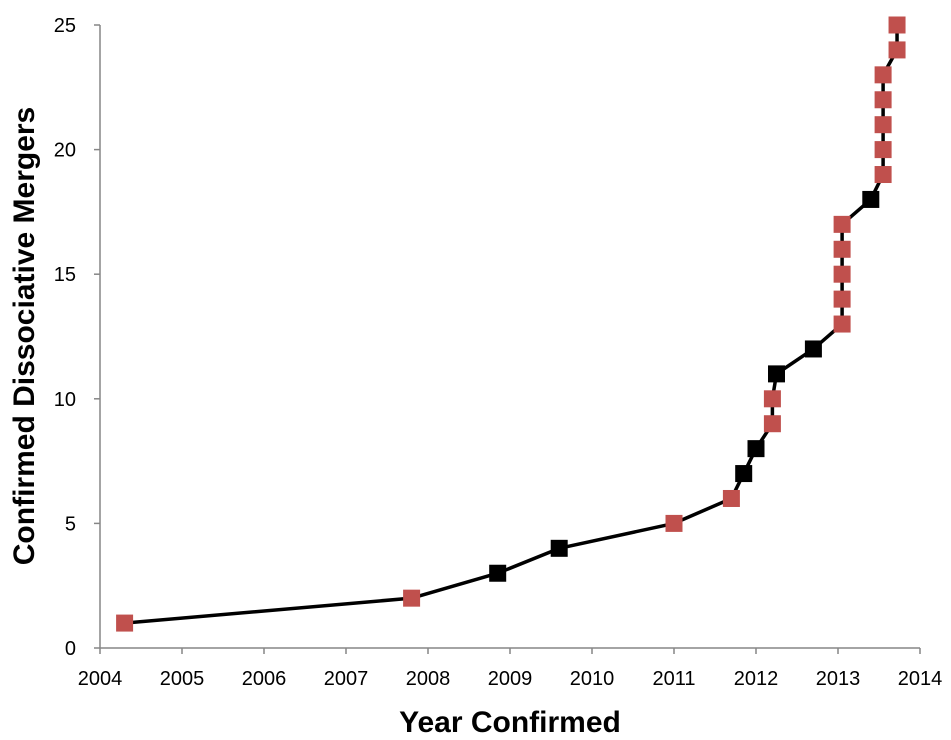  Describe the element at coordinates (510, 679) in the screenshot. I see `x-tick-label: 2009` at that location.